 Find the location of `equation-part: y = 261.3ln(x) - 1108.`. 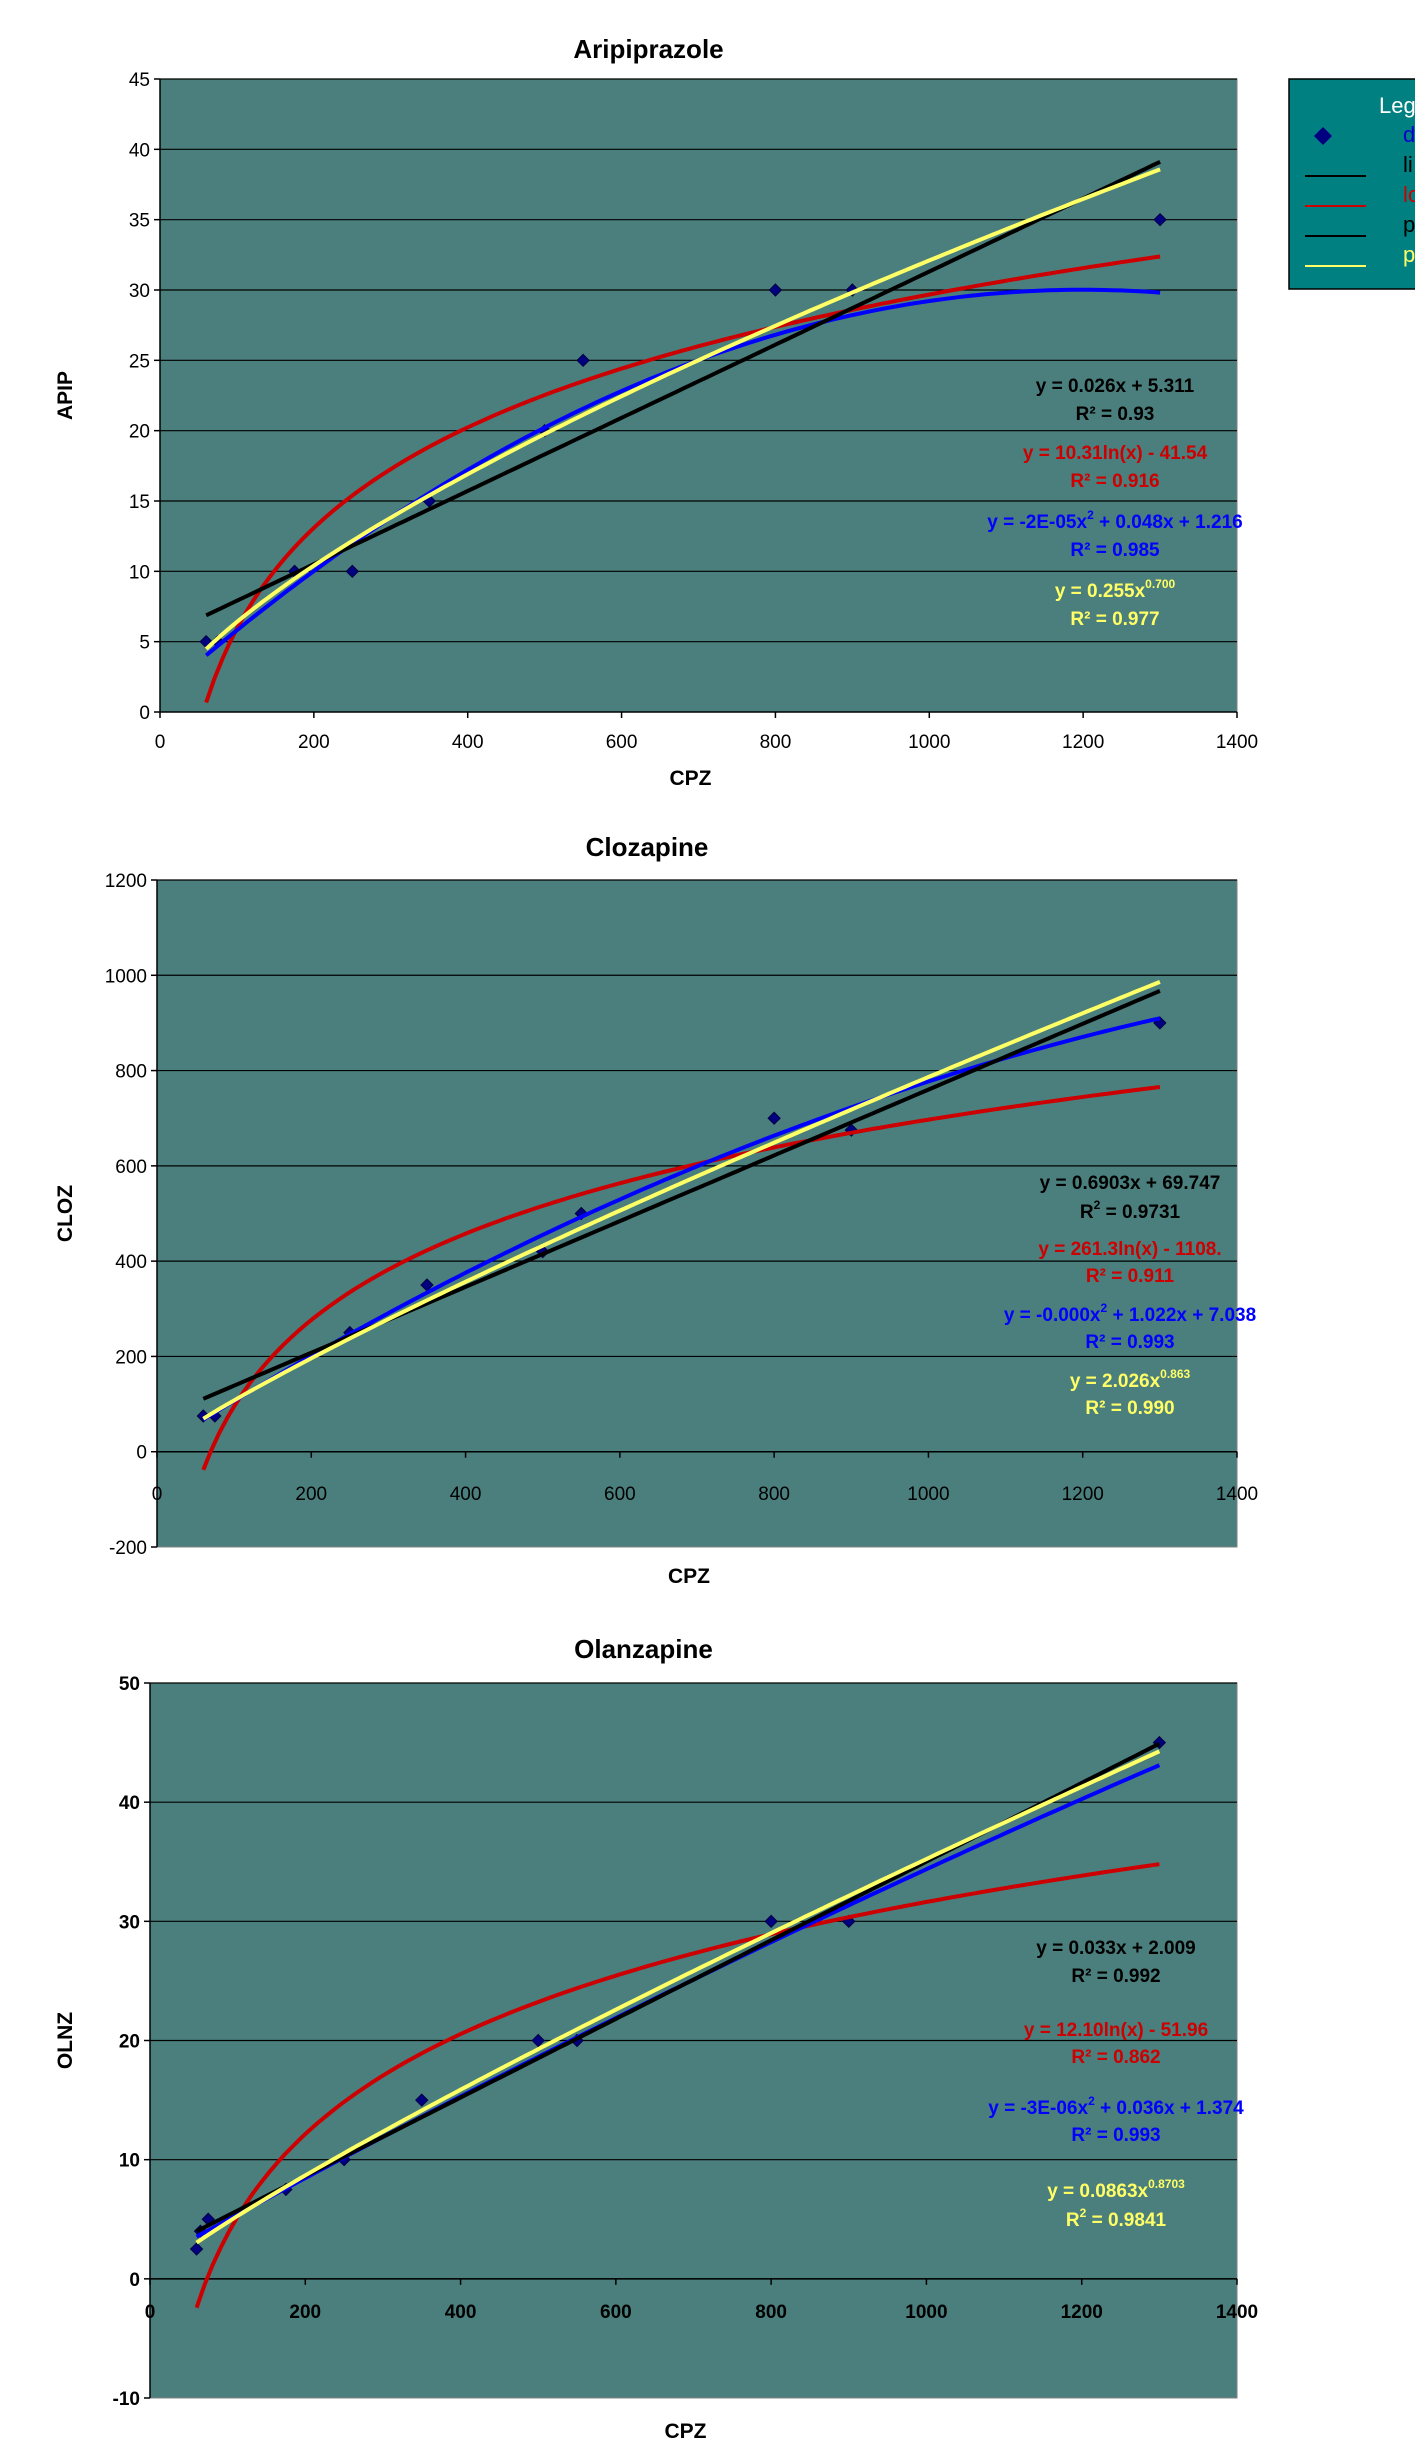

equation-part: y = 261.3ln(x) - 1108. is located at coordinates (1129, 1249).